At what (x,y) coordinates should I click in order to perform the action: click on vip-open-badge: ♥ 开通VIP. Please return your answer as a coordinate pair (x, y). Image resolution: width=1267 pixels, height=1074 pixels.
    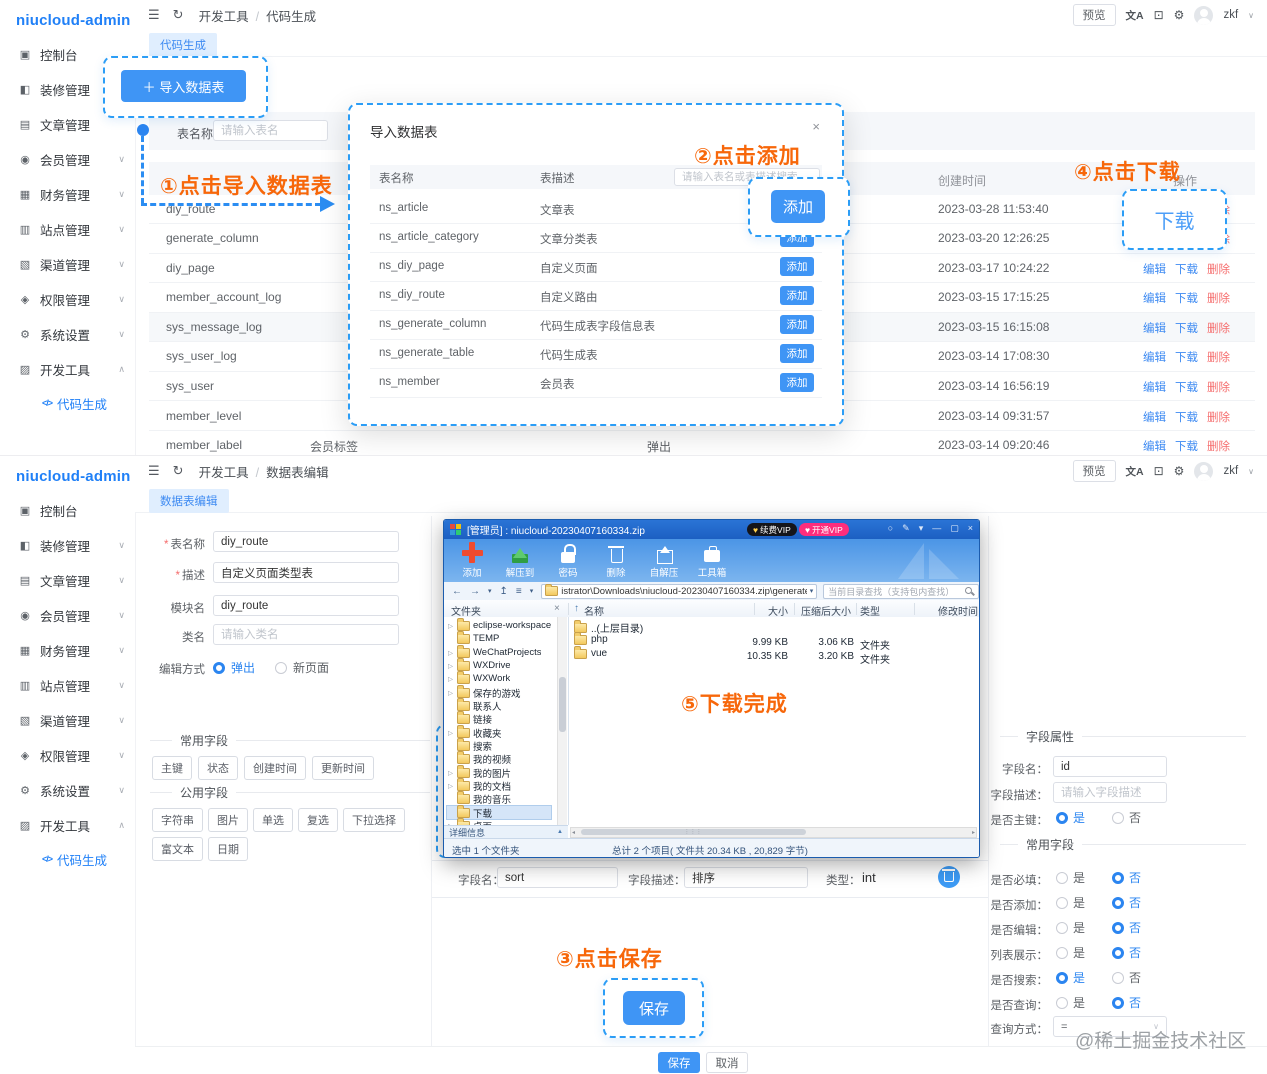
    Looking at the image, I should click on (824, 529).